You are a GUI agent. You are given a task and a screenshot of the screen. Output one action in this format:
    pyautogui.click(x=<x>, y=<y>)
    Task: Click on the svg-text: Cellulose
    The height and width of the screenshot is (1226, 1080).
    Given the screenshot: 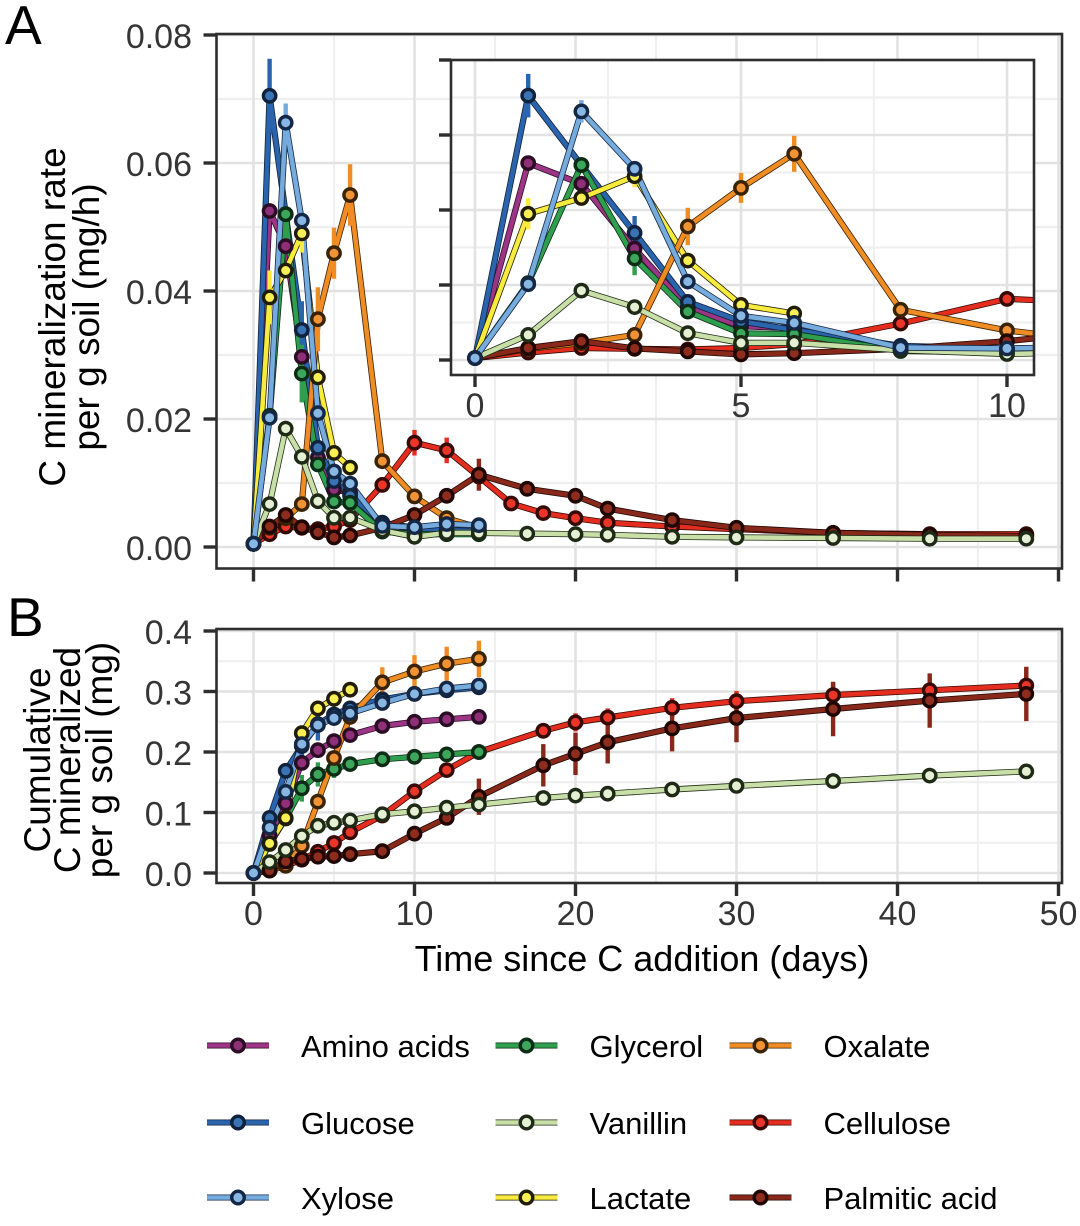 What is the action you would take?
    pyautogui.click(x=888, y=1123)
    